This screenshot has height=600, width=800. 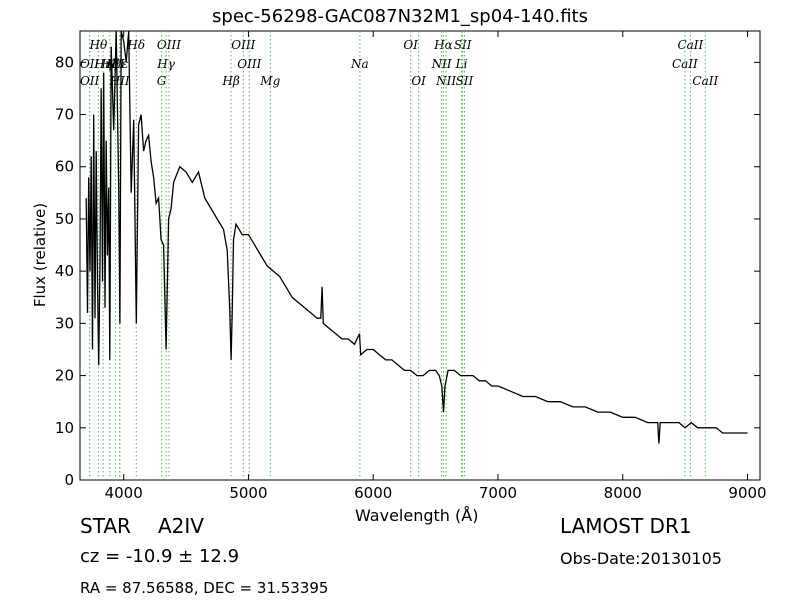 I want to click on y-tick-label: 20, so click(x=64, y=376).